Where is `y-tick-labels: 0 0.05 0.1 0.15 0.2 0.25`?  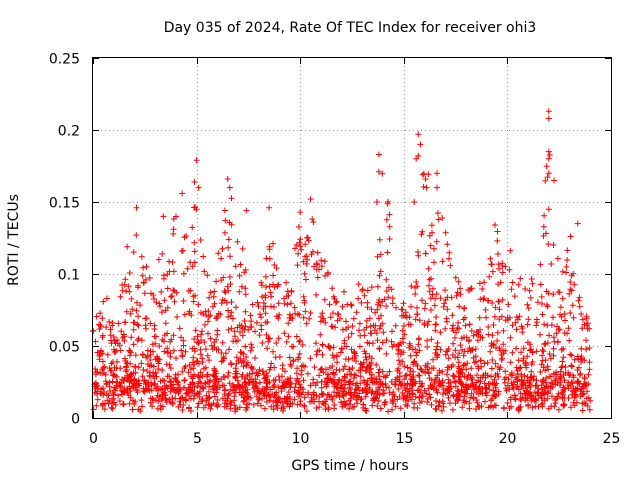 y-tick-labels: 0 0.05 0.1 0.15 0.2 0.25 is located at coordinates (64, 240).